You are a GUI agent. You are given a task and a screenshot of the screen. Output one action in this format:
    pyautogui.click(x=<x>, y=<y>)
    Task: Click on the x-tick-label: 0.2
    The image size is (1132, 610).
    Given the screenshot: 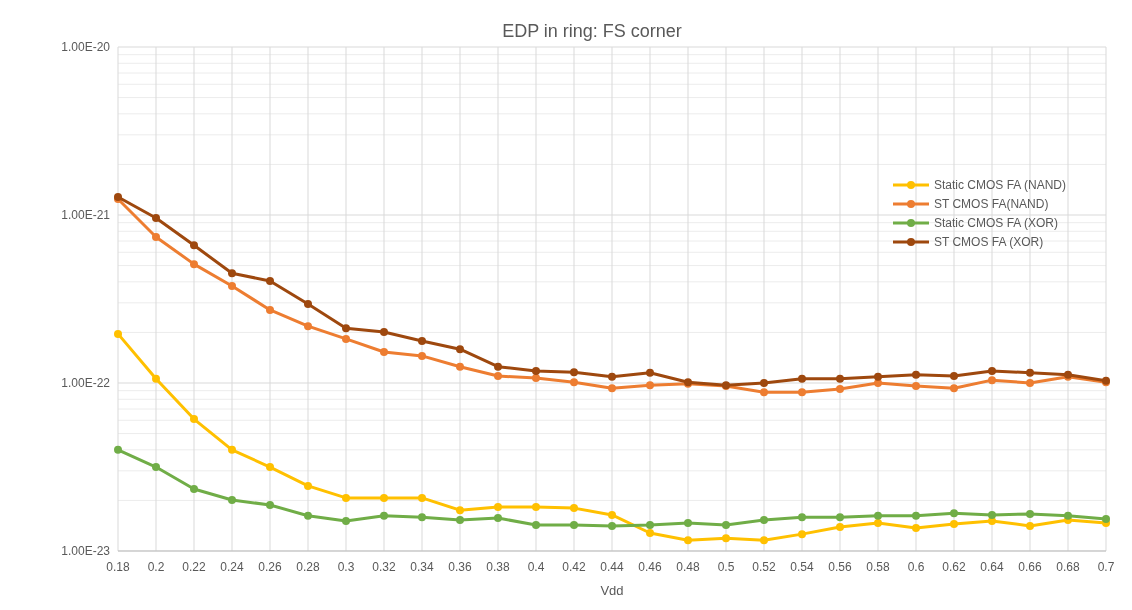 What is the action you would take?
    pyautogui.click(x=156, y=567)
    